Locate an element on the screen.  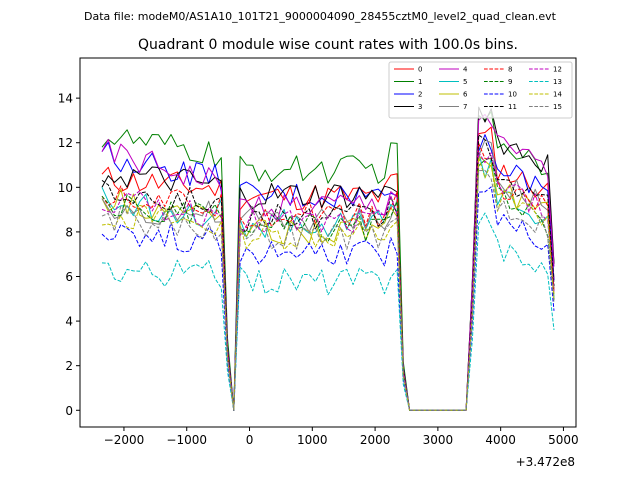
x-tick-label: 2000 is located at coordinates (375, 440).